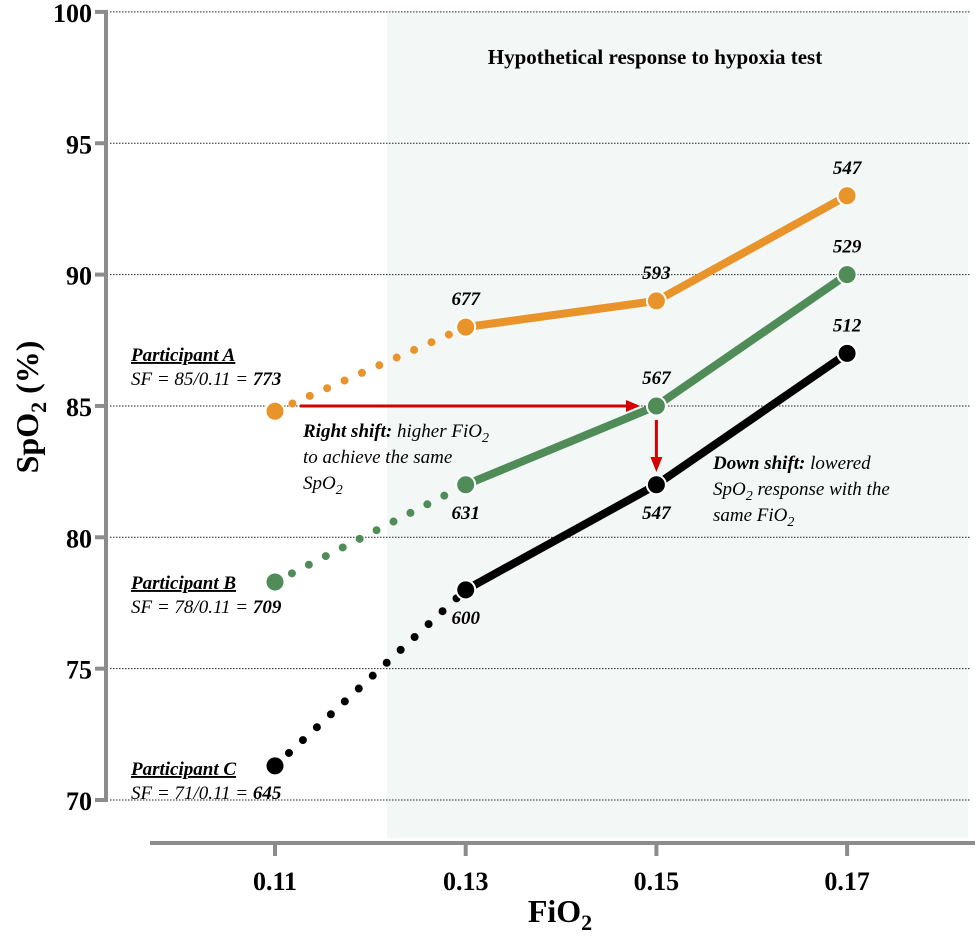 The width and height of the screenshot is (976, 938). What do you see at coordinates (655, 57) in the screenshot?
I see `chart-title: Hypothetical response to hypoxia test` at bounding box center [655, 57].